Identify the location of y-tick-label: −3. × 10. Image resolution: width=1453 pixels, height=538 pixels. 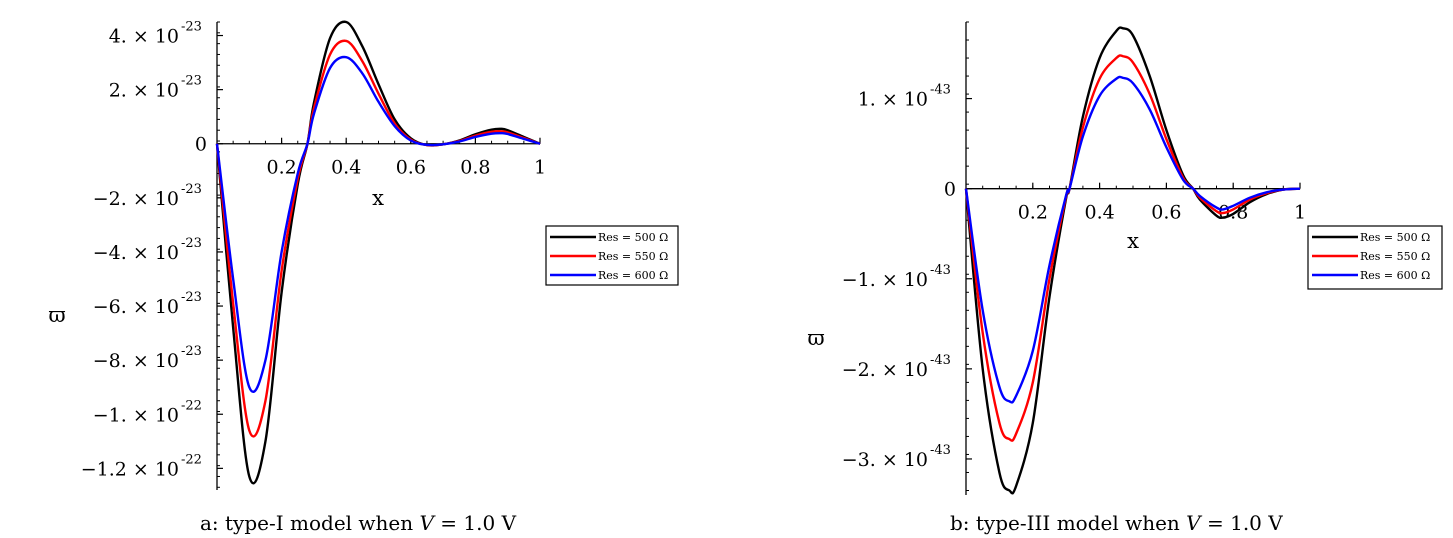
(885, 460).